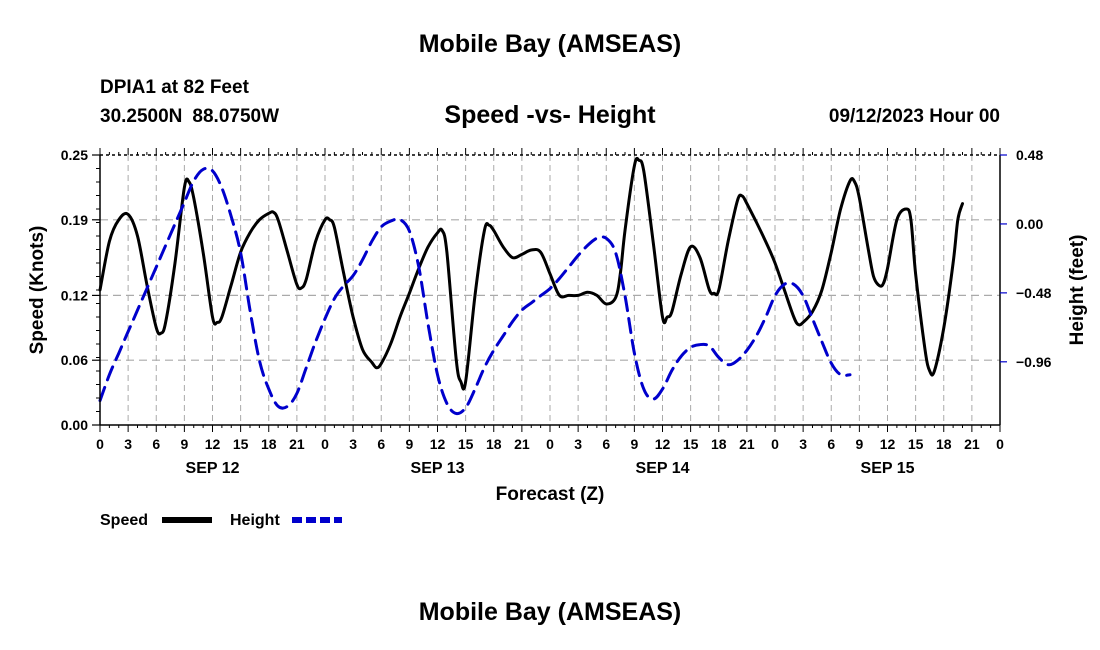  What do you see at coordinates (37, 290) in the screenshot?
I see `y-axis-title: Speed (Knots)` at bounding box center [37, 290].